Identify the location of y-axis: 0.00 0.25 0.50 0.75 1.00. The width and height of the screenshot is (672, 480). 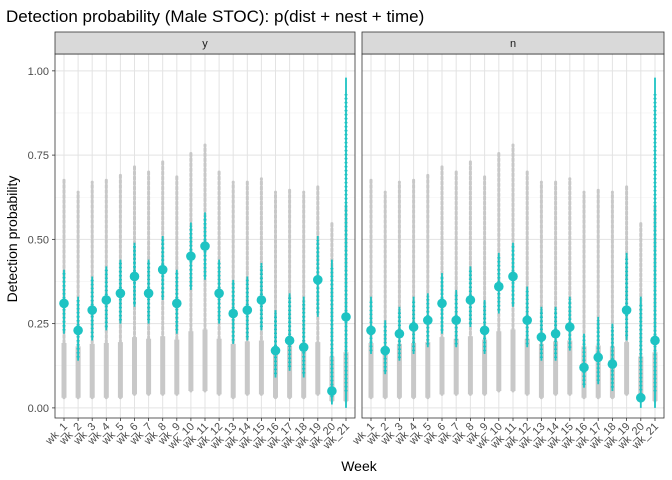
(41, 240).